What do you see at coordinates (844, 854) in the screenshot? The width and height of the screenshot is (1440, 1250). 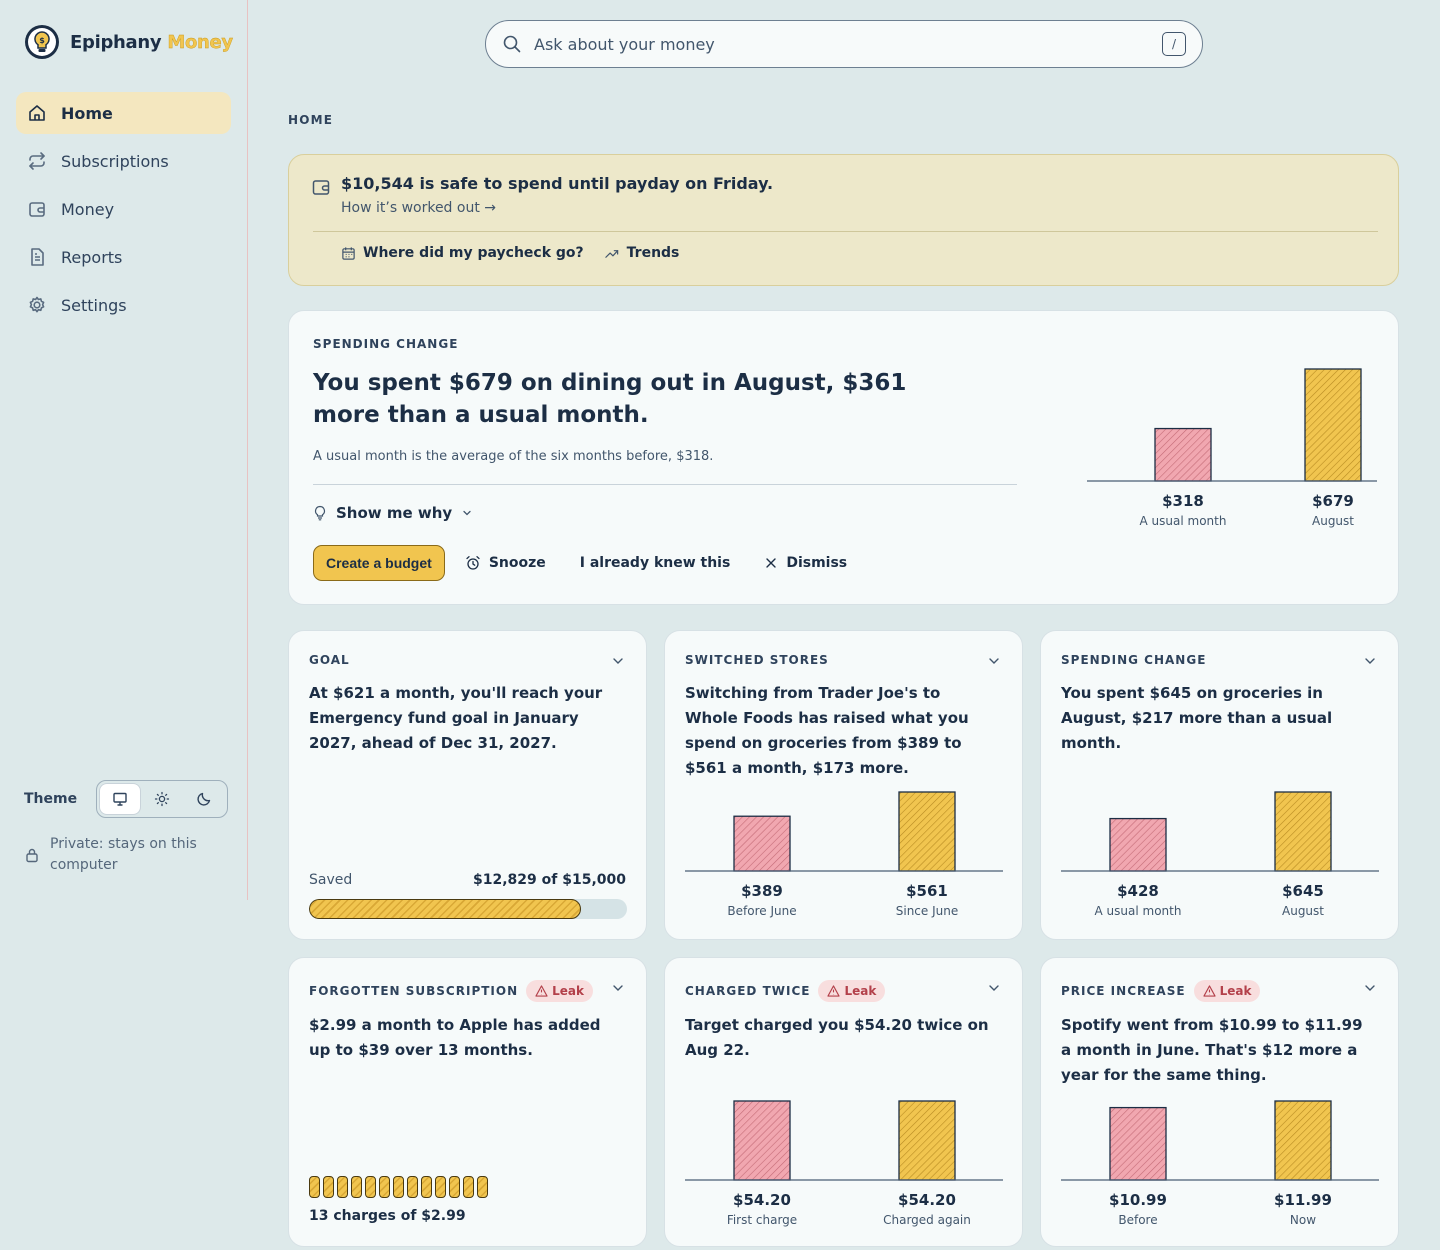 I see `bar-chart-svg: $389 Before June $561 Since June` at bounding box center [844, 854].